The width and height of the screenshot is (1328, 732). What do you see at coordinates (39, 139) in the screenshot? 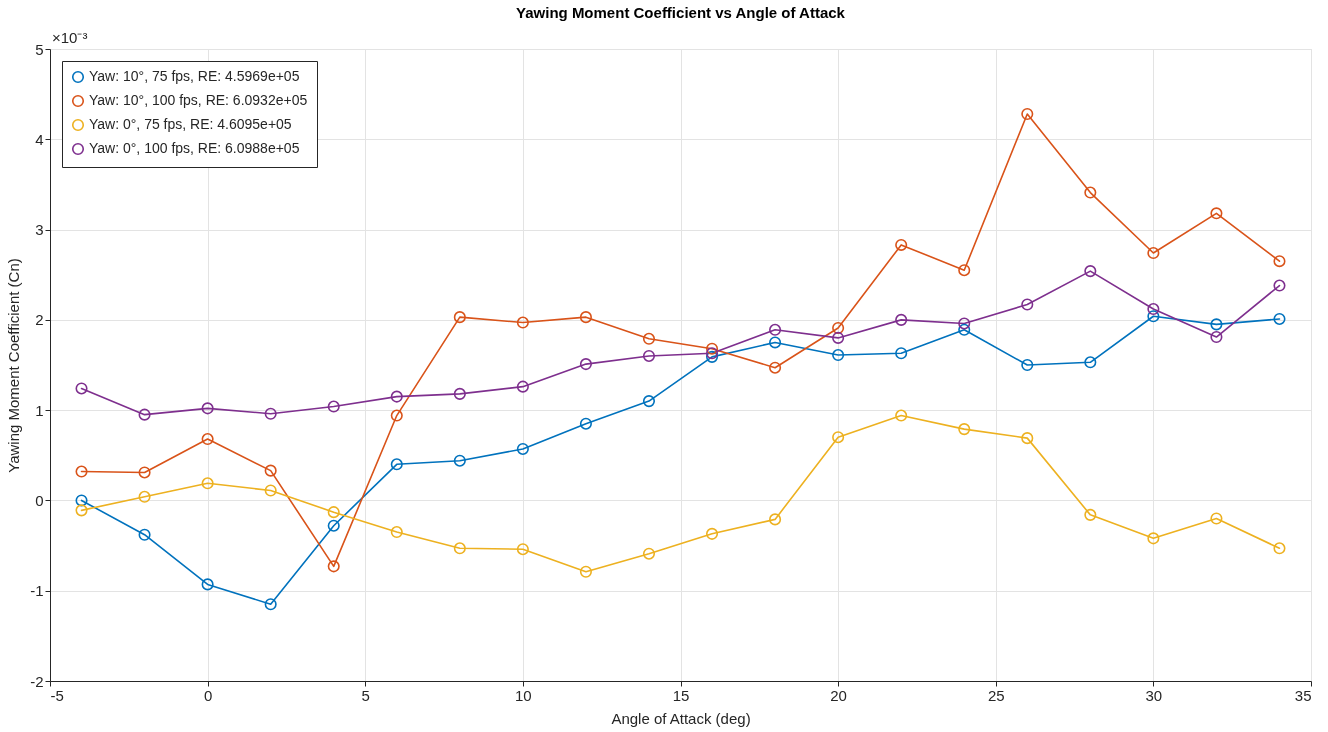
I see `y-tick-label: 4` at bounding box center [39, 139].